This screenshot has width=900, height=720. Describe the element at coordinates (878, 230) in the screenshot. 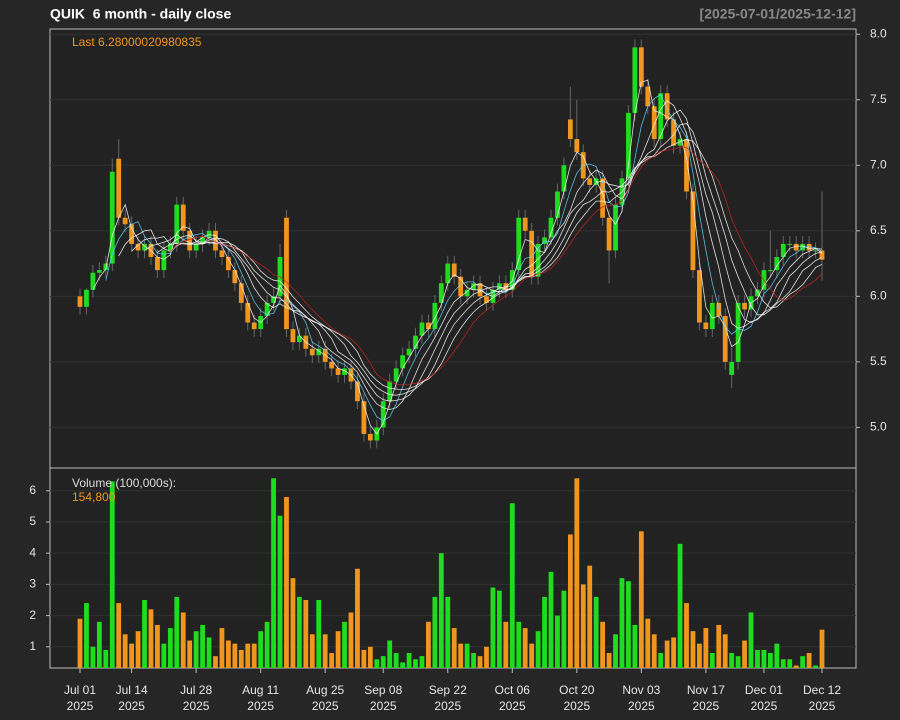

I see `y-tick-label: 6.5` at that location.